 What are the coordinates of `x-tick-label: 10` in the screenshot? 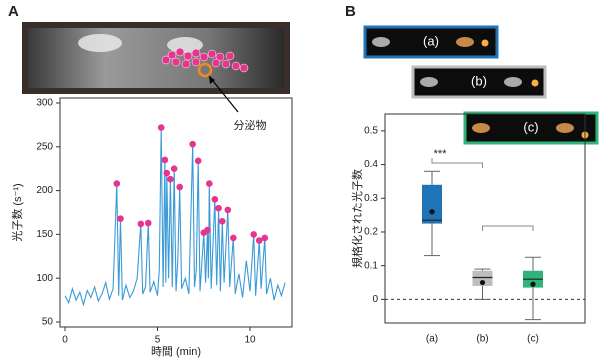 It's located at (250, 340).